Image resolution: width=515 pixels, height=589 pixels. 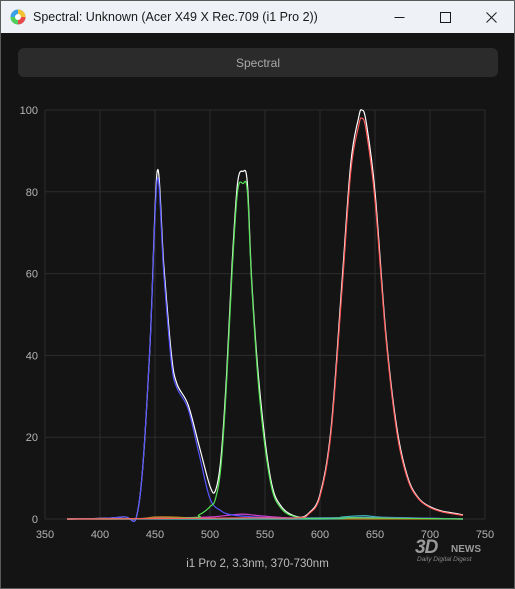 I want to click on x-tick-label: 650, so click(x=375, y=535).